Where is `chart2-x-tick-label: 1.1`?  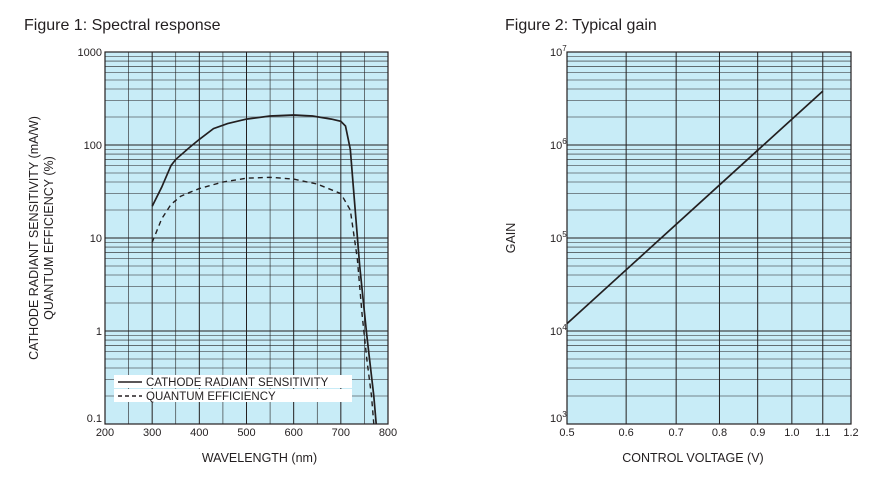
chart2-x-tick-label: 1.1 is located at coordinates (822, 433).